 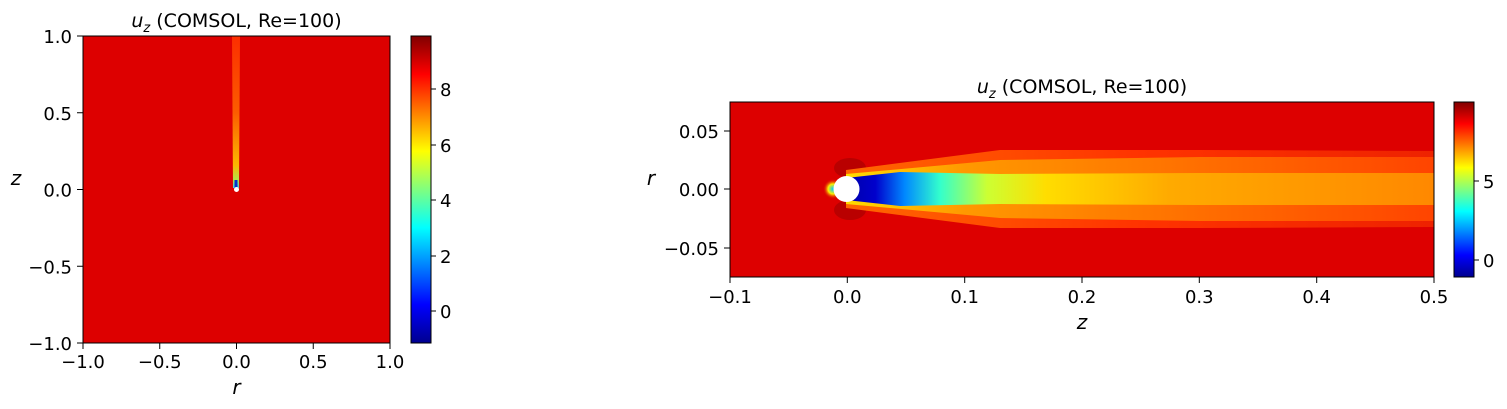 What do you see at coordinates (236, 184) in the screenshot?
I see `left-wake-core` at bounding box center [236, 184].